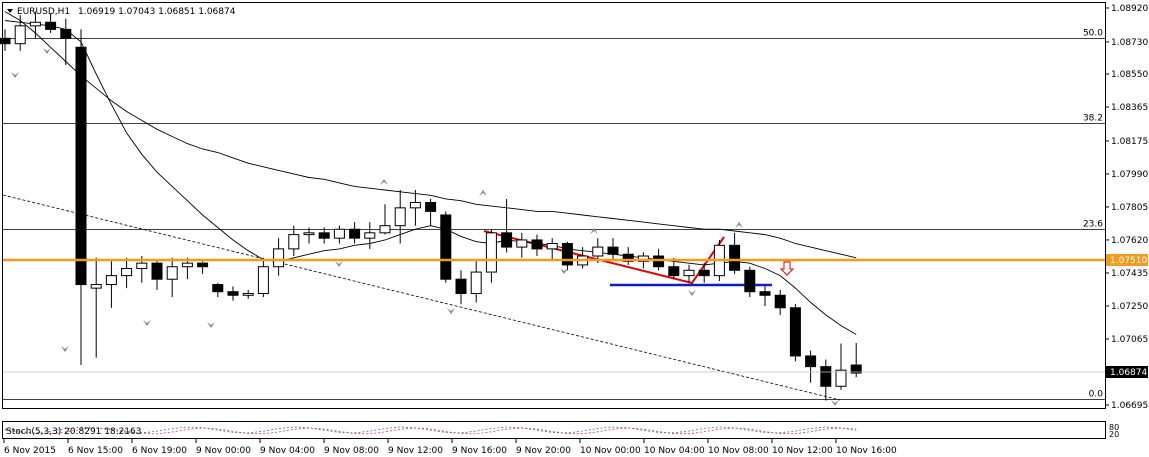  What do you see at coordinates (1093, 34) in the screenshot?
I see `fib-level-label: 50.0` at bounding box center [1093, 34].